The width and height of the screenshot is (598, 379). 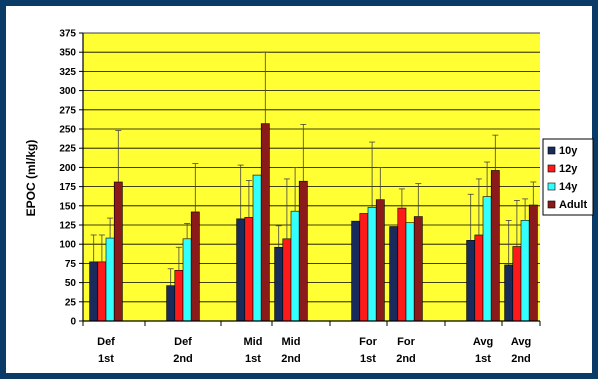 I want to click on y-tick-label: 50, so click(x=71, y=283).